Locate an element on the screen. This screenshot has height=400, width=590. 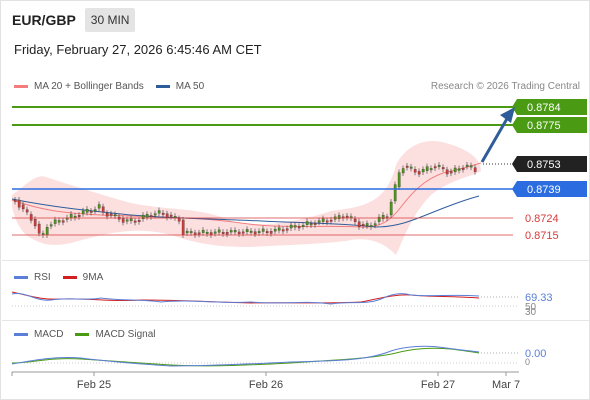
credit-label: Research © 2026 Trading Central is located at coordinates (505, 86).